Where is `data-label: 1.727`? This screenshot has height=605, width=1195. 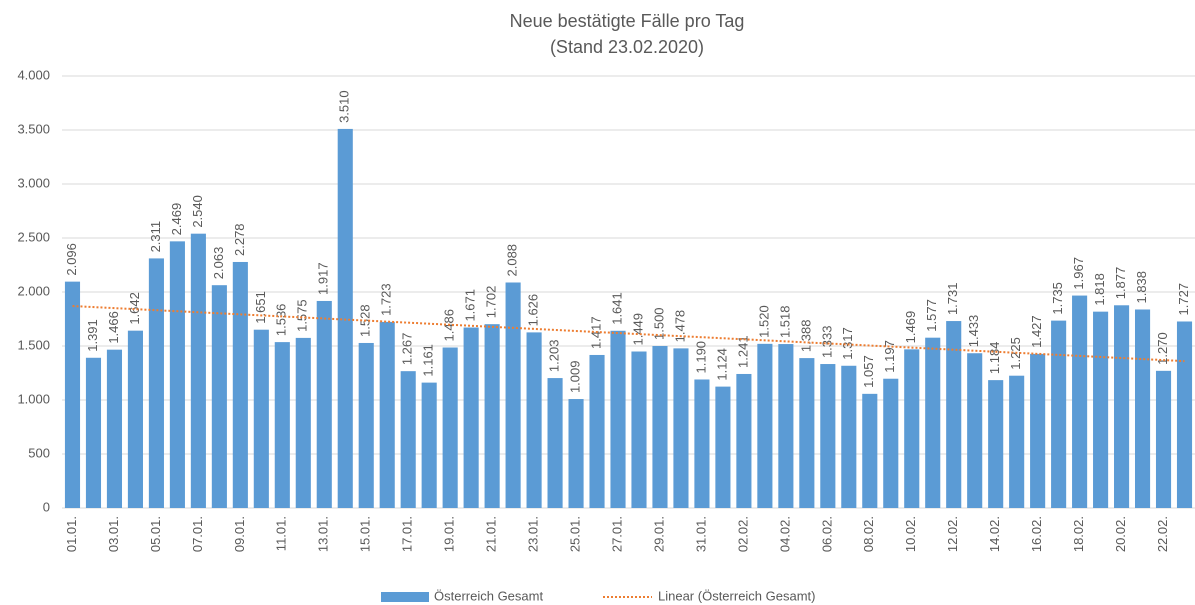 data-label: 1.727 is located at coordinates (1183, 299).